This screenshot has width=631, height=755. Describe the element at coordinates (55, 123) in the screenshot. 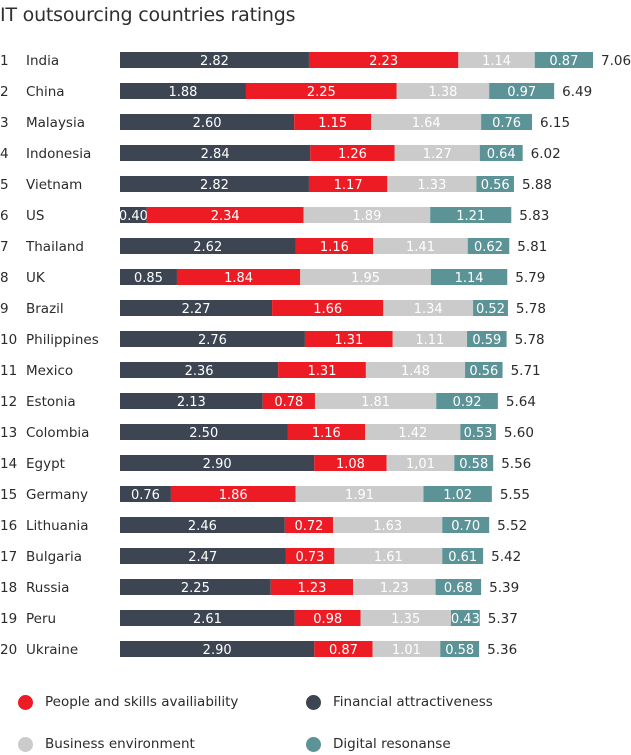

I see `country-label: Malaysia` at that location.